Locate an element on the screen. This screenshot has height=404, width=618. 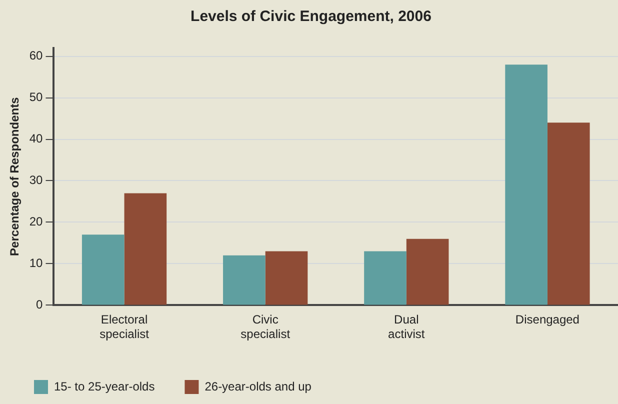
x-tick-label: Civic specialist is located at coordinates (265, 327).